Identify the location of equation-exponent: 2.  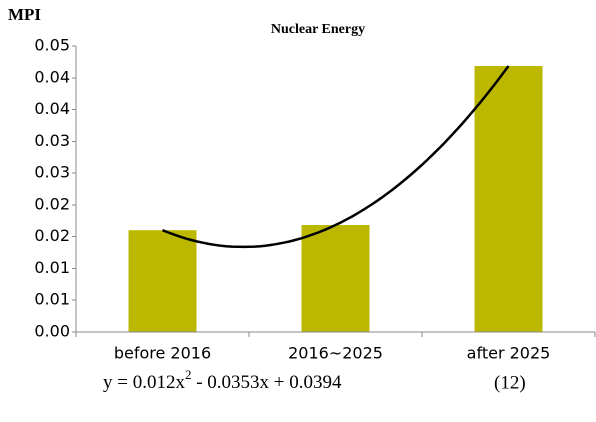
(188, 374).